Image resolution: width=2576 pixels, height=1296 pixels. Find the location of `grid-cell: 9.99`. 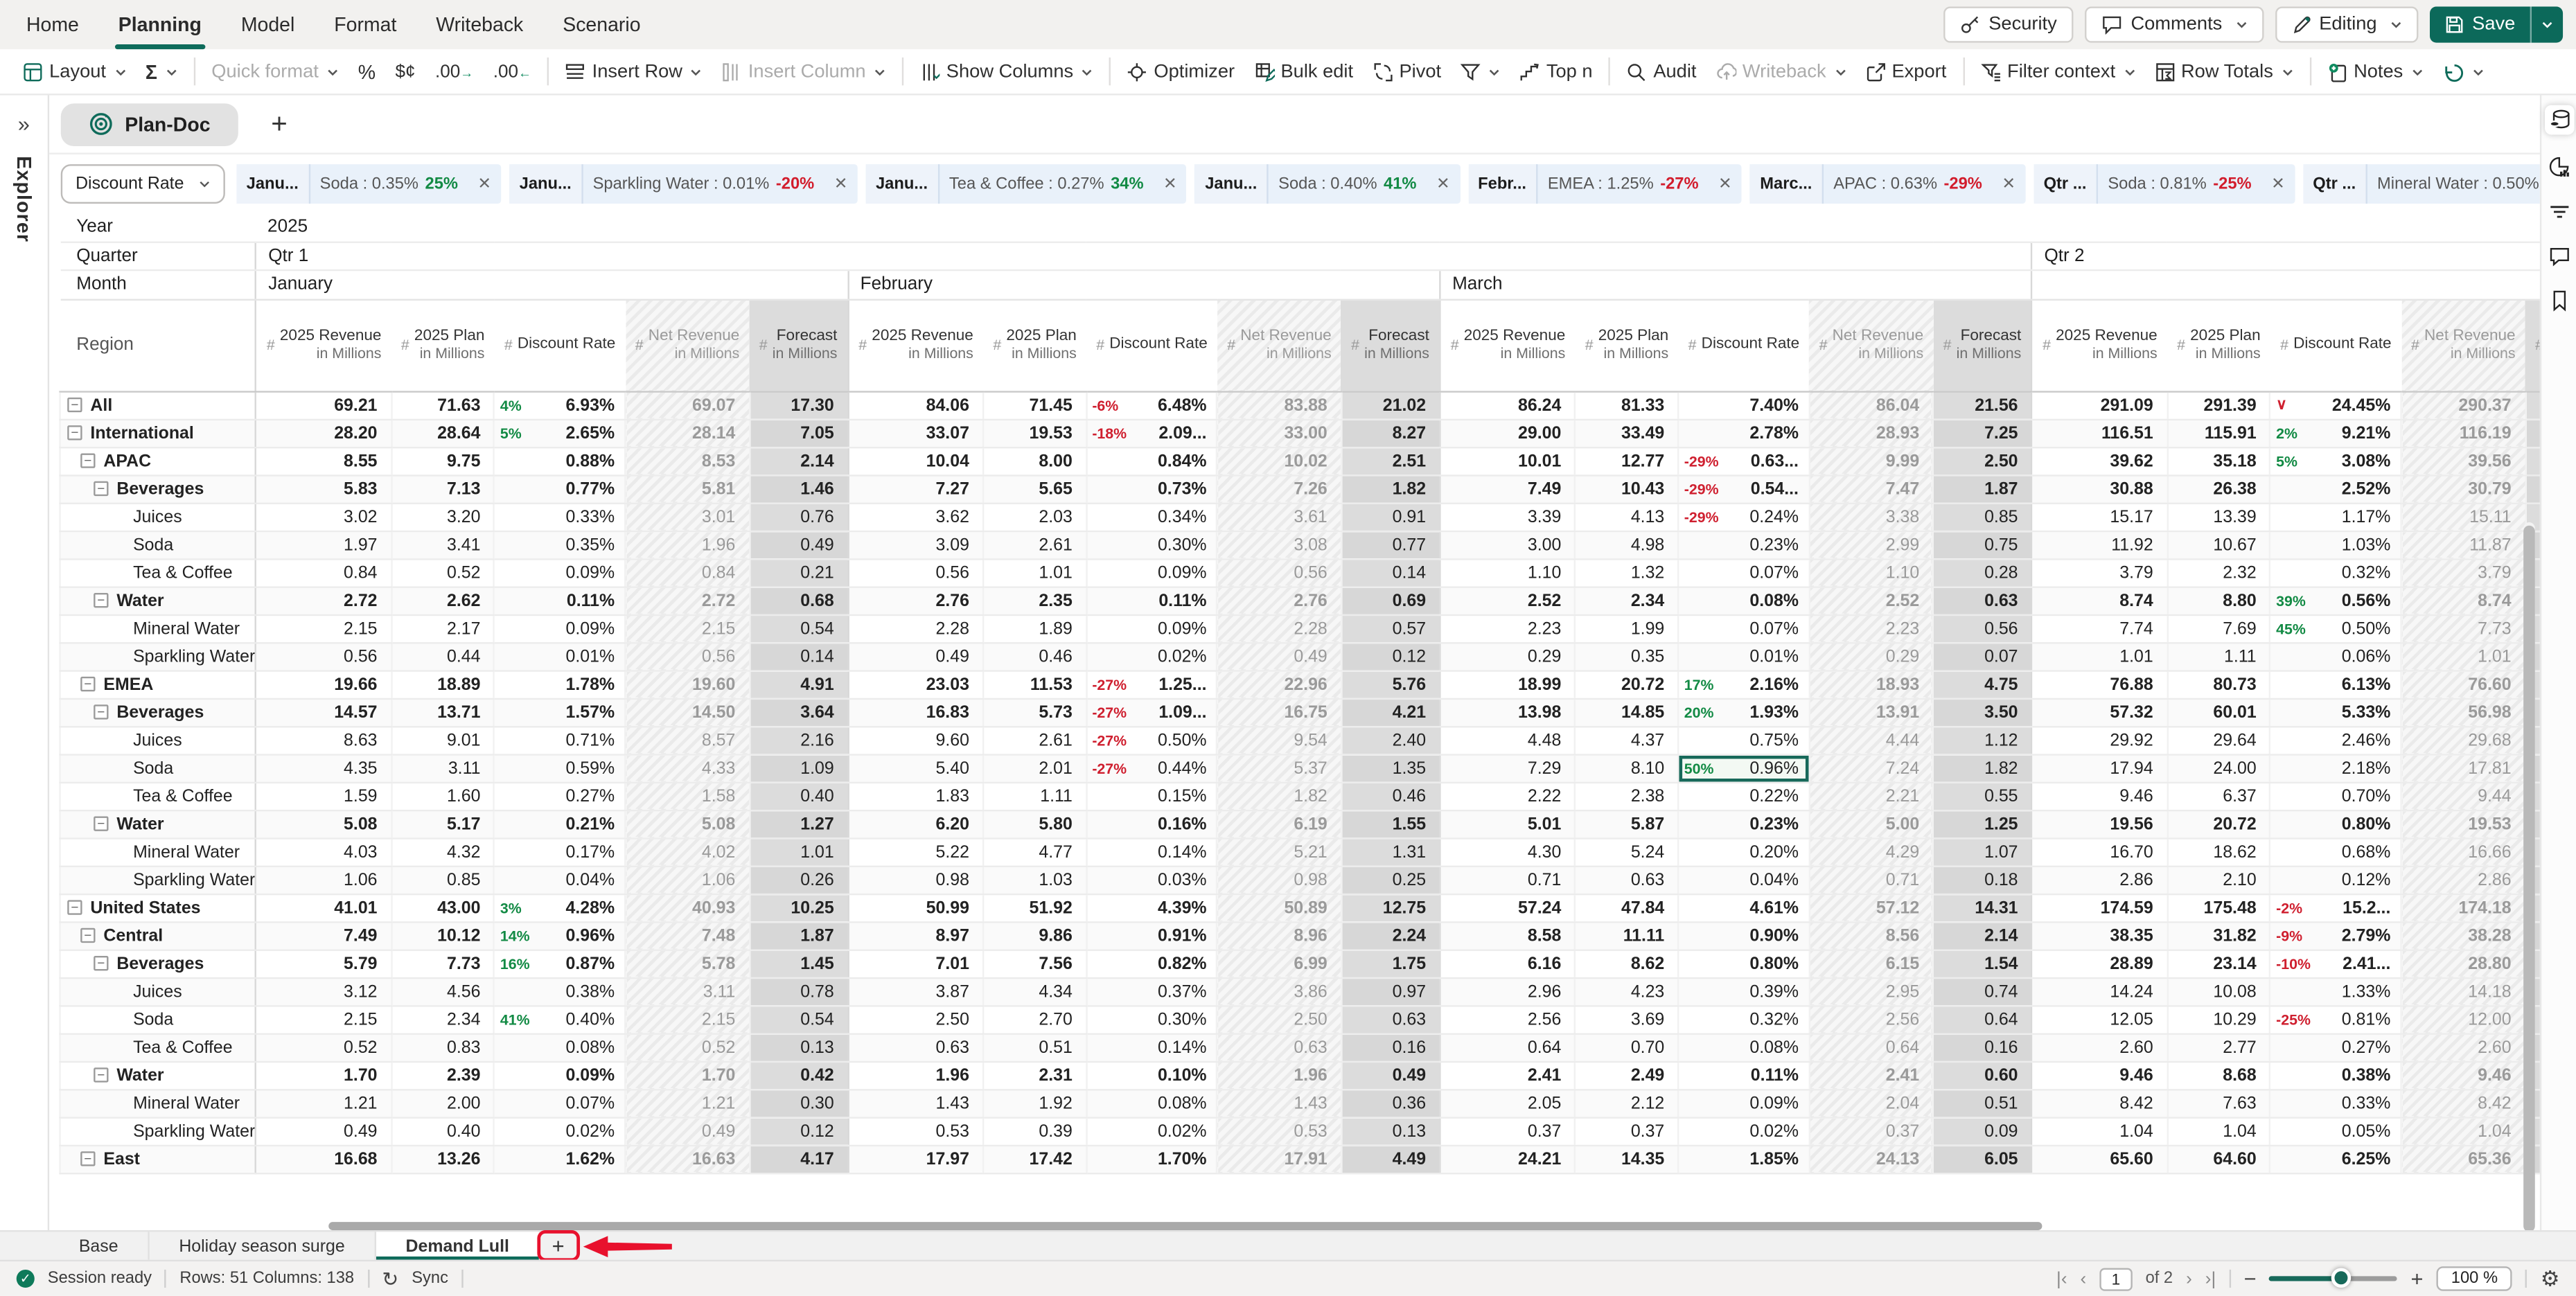

grid-cell: 9.99 is located at coordinates (1871, 461).